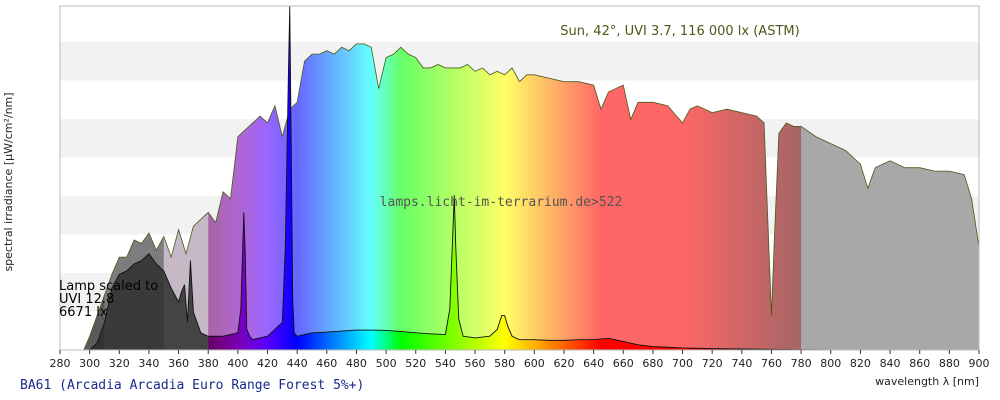  Describe the element at coordinates (89, 363) in the screenshot. I see `x-tick-label: 300` at that location.